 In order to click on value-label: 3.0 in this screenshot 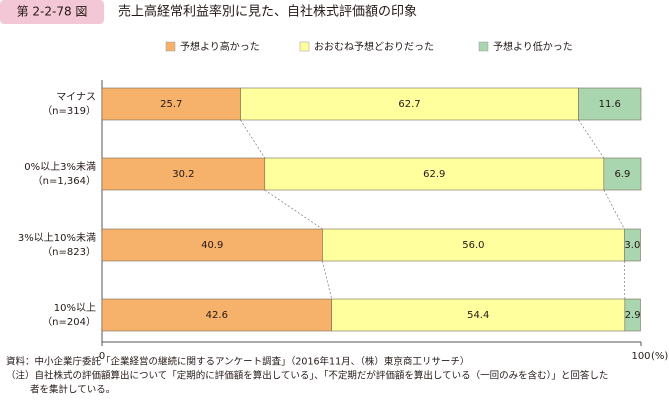, I will do `click(632, 245)`.